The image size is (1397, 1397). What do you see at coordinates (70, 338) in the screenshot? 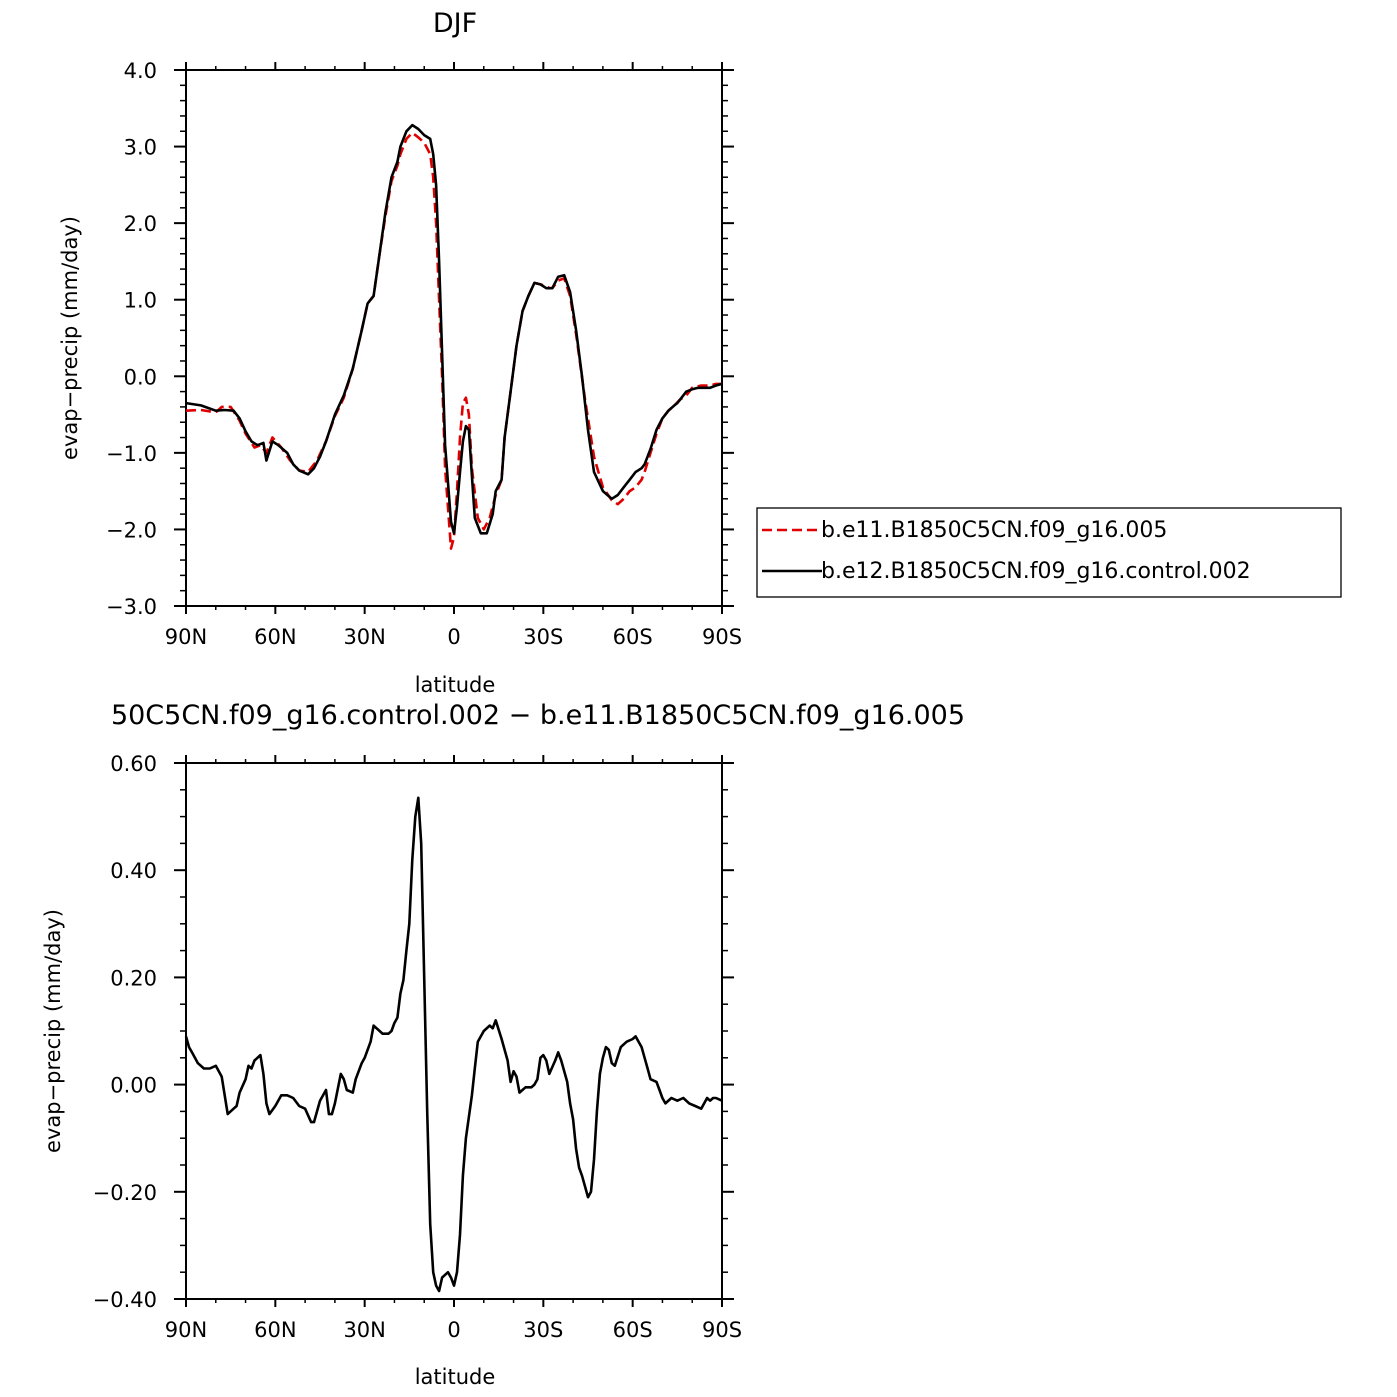
I see `top-y-axis-label: evap−precip (mm/day)` at bounding box center [70, 338].